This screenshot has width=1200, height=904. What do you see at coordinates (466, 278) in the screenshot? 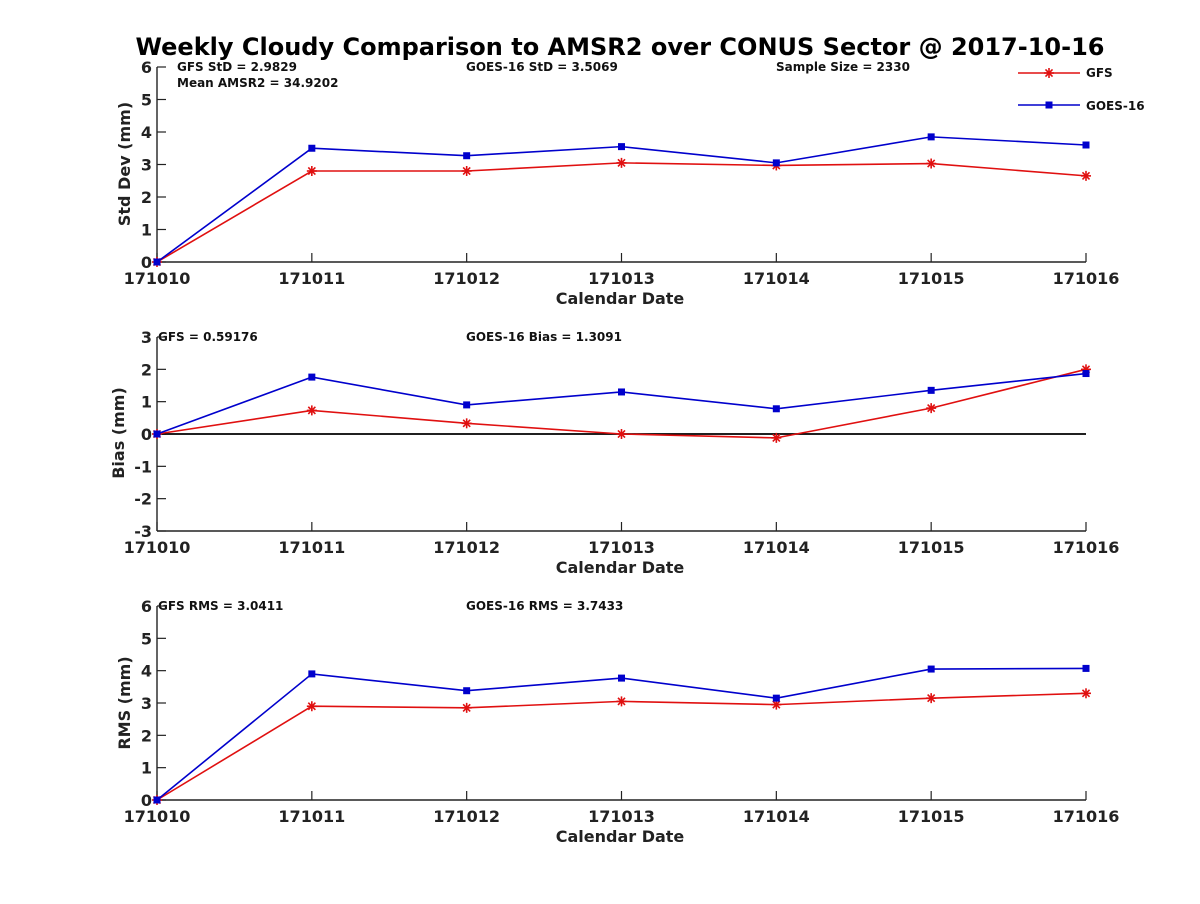
I see `x-tick-label-std: 171012` at bounding box center [466, 278].